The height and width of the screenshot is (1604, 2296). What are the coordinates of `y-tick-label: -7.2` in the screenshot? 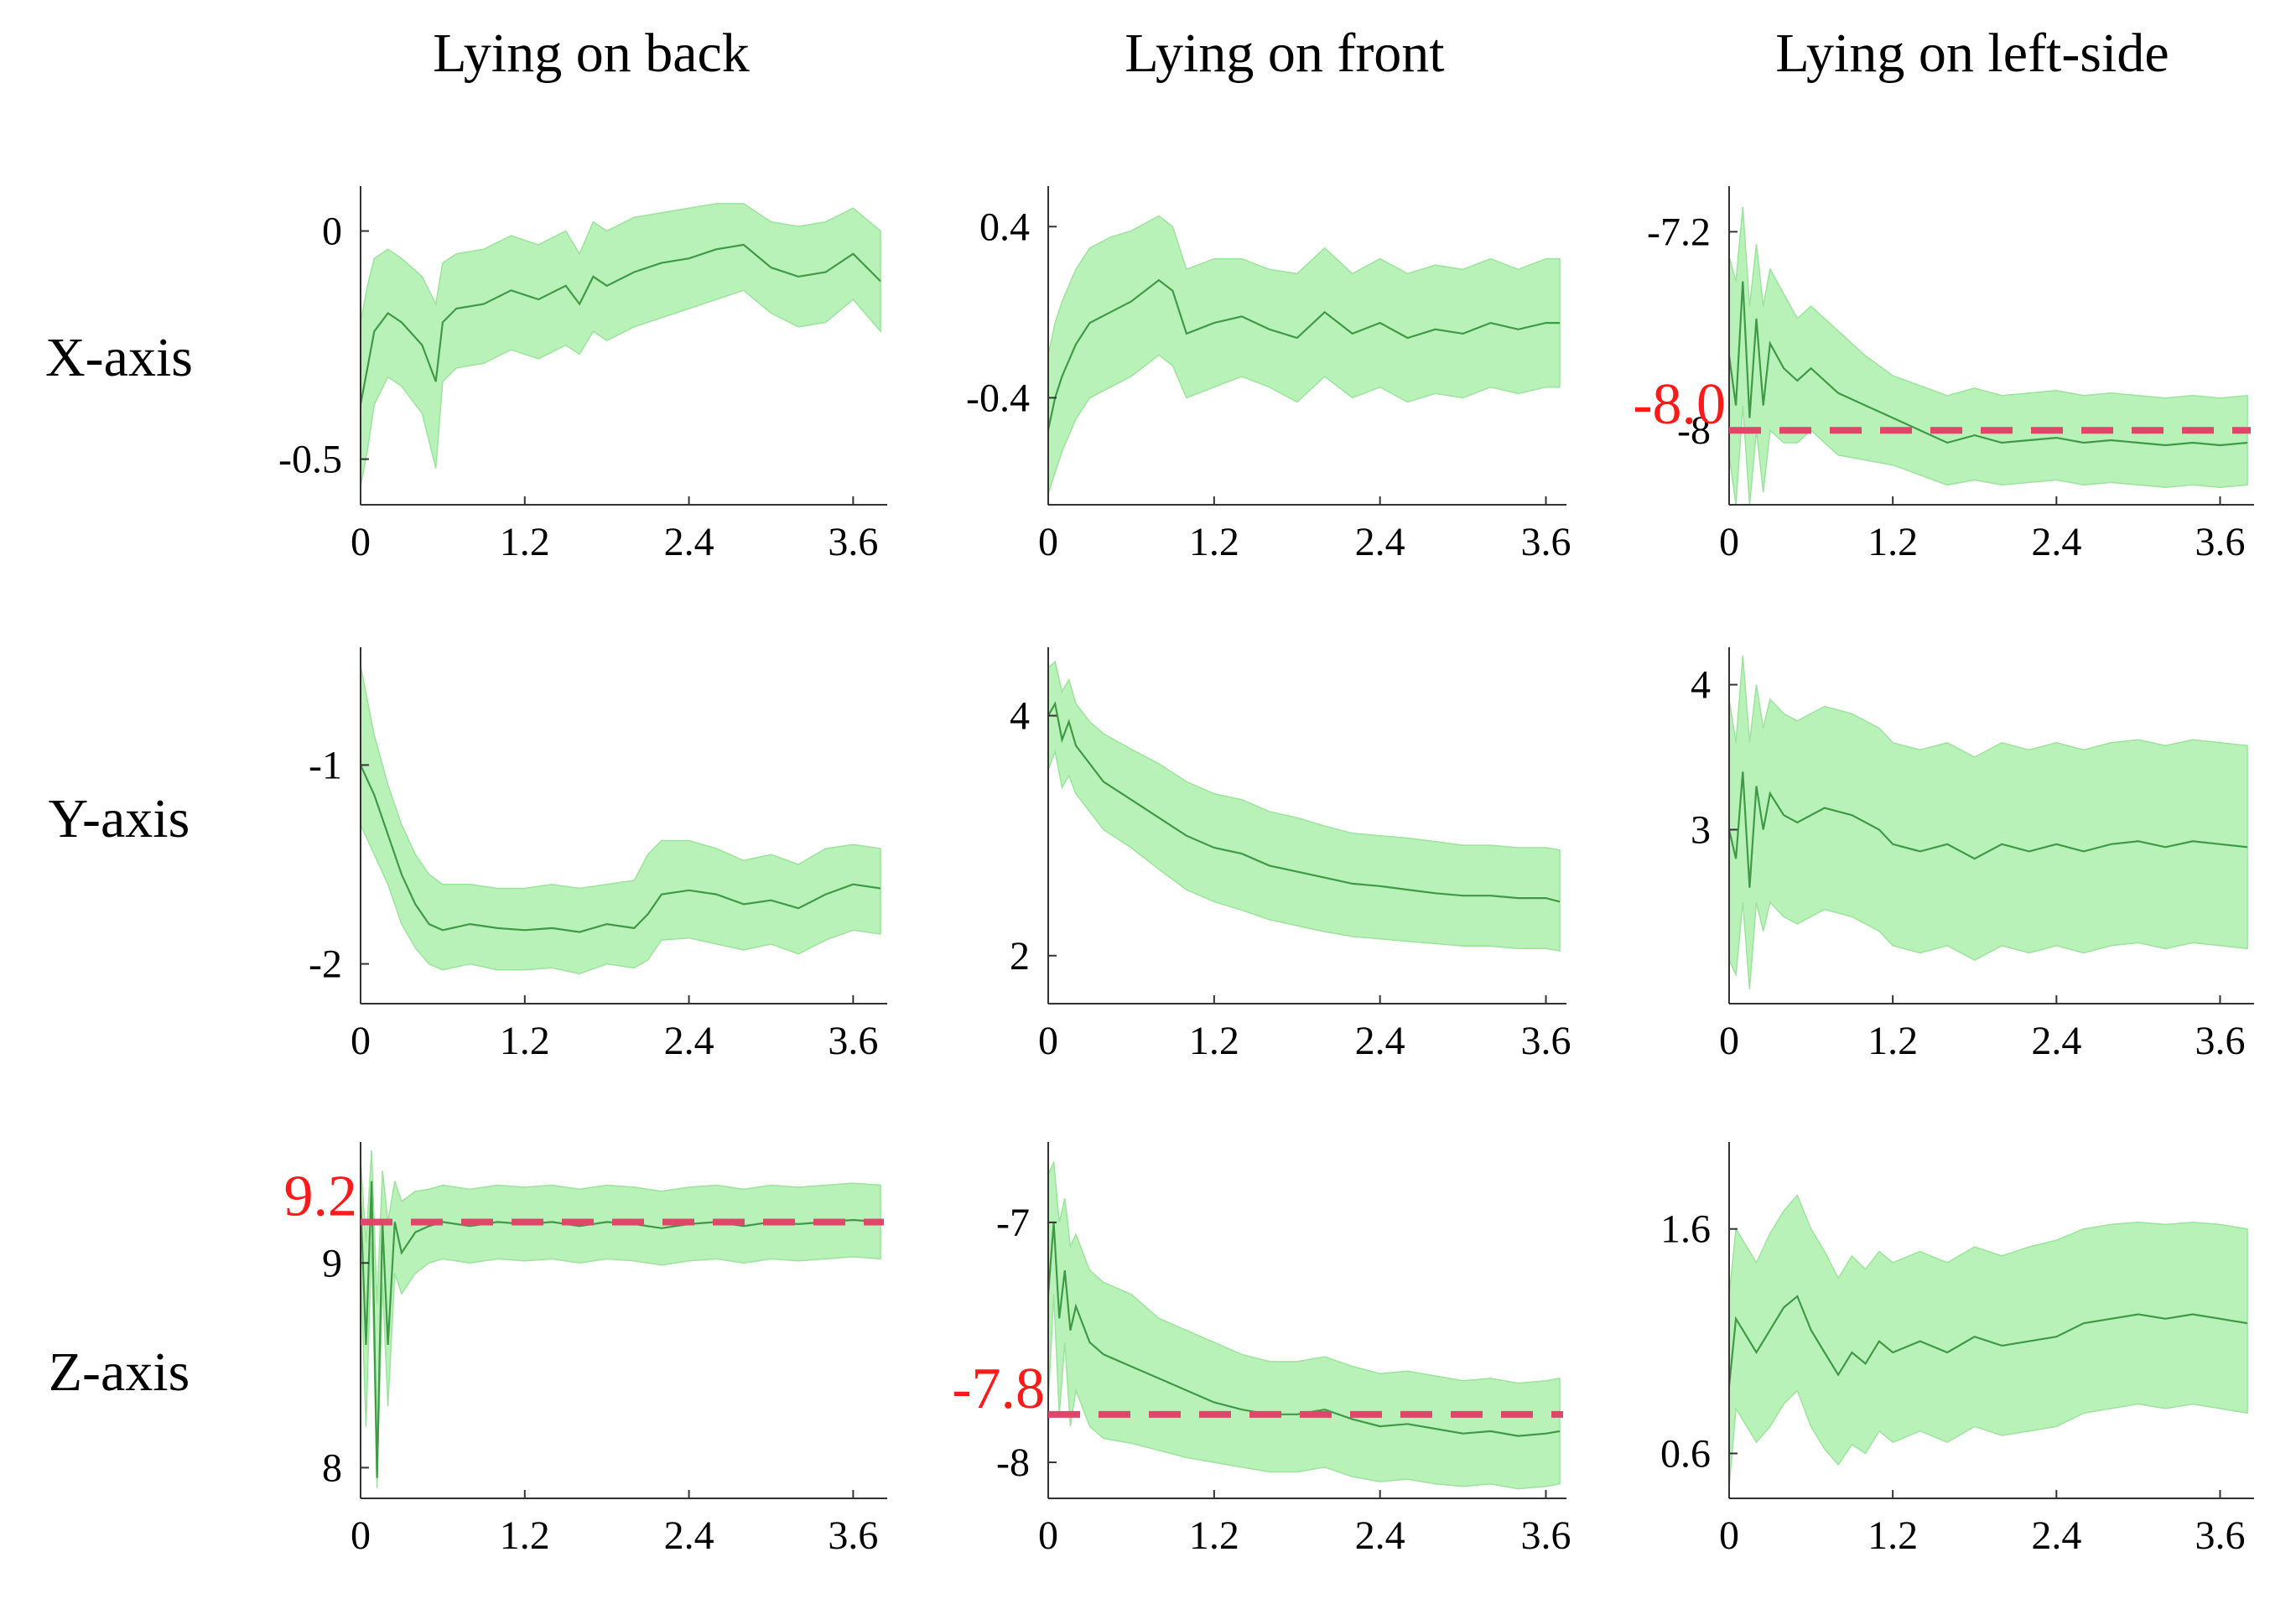 It's located at (1679, 232).